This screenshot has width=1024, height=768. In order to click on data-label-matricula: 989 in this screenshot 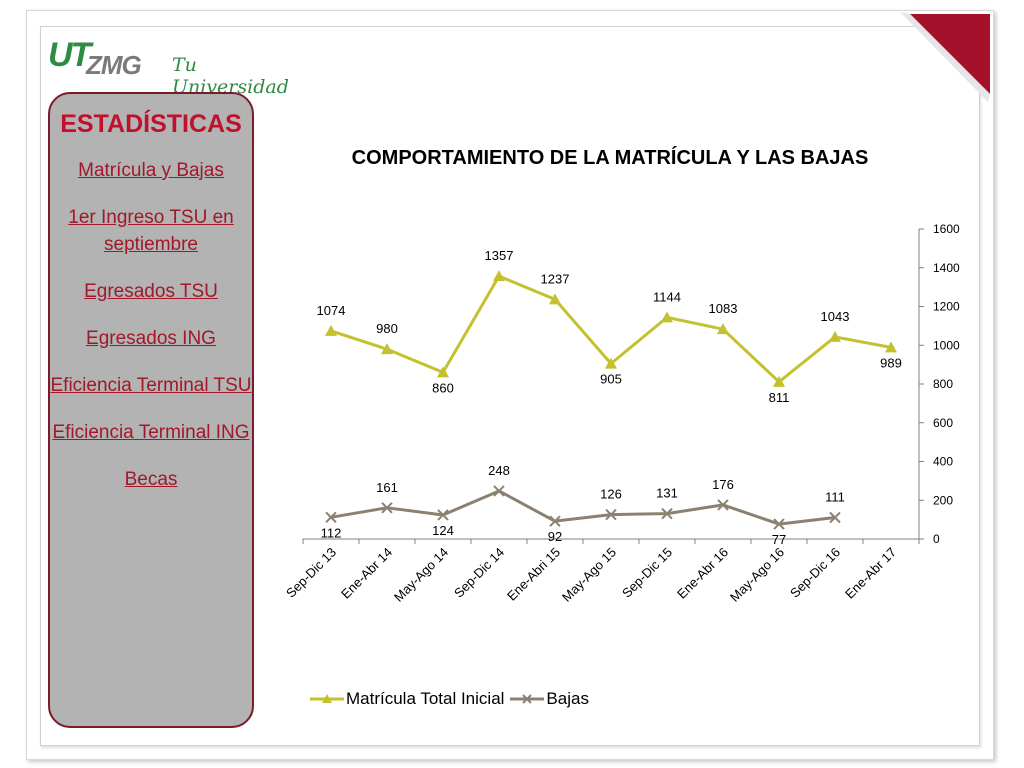, I will do `click(891, 362)`.